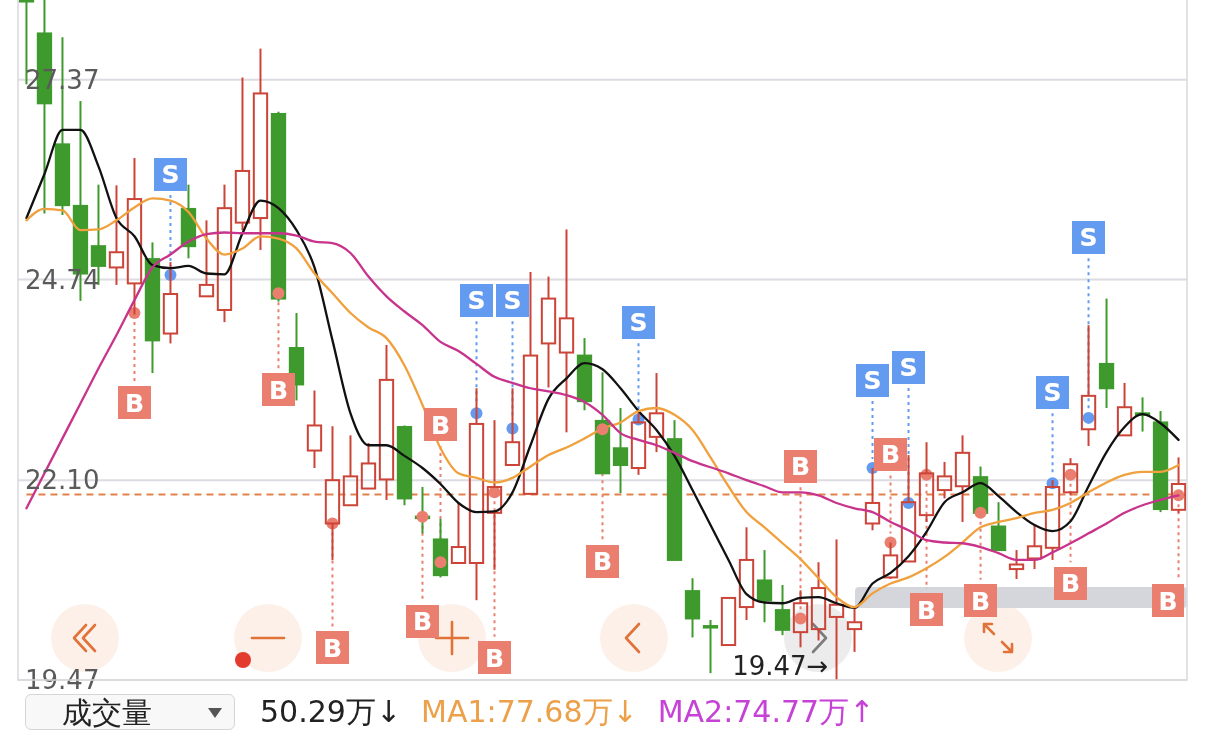 Image resolution: width=1206 pixels, height=730 pixels. What do you see at coordinates (1052, 393) in the screenshot?
I see `series-label: S` at bounding box center [1052, 393].